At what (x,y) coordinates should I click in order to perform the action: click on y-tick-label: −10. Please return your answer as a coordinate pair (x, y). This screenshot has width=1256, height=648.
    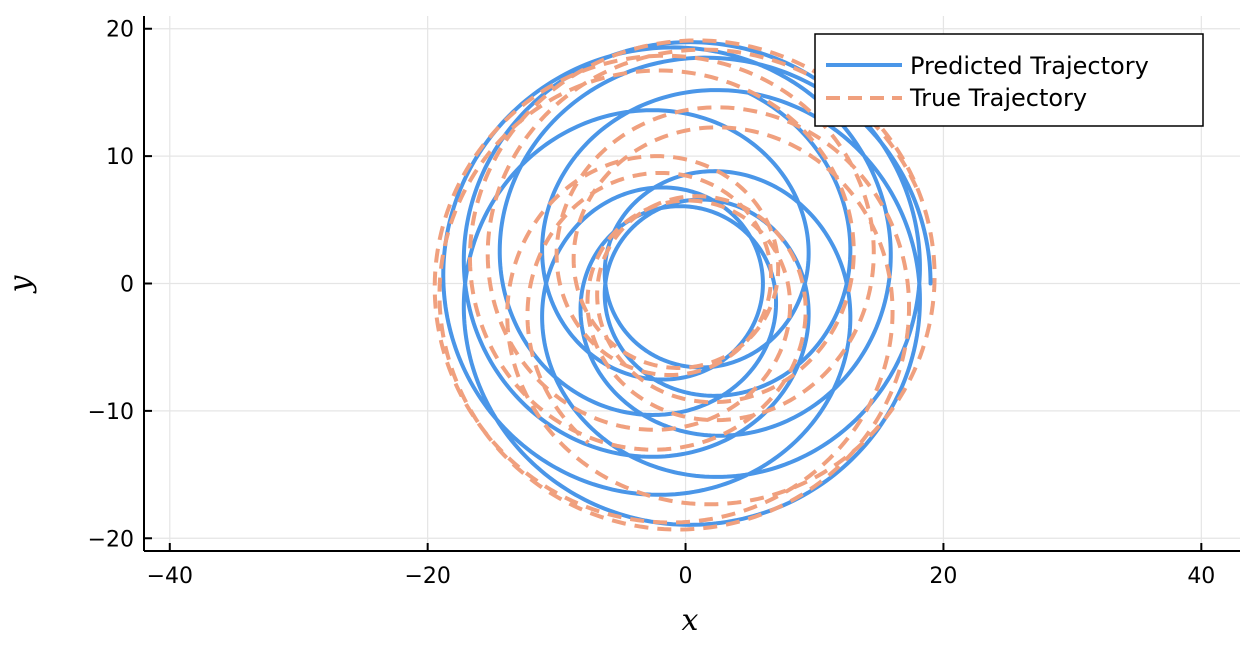
    Looking at the image, I should click on (111, 412).